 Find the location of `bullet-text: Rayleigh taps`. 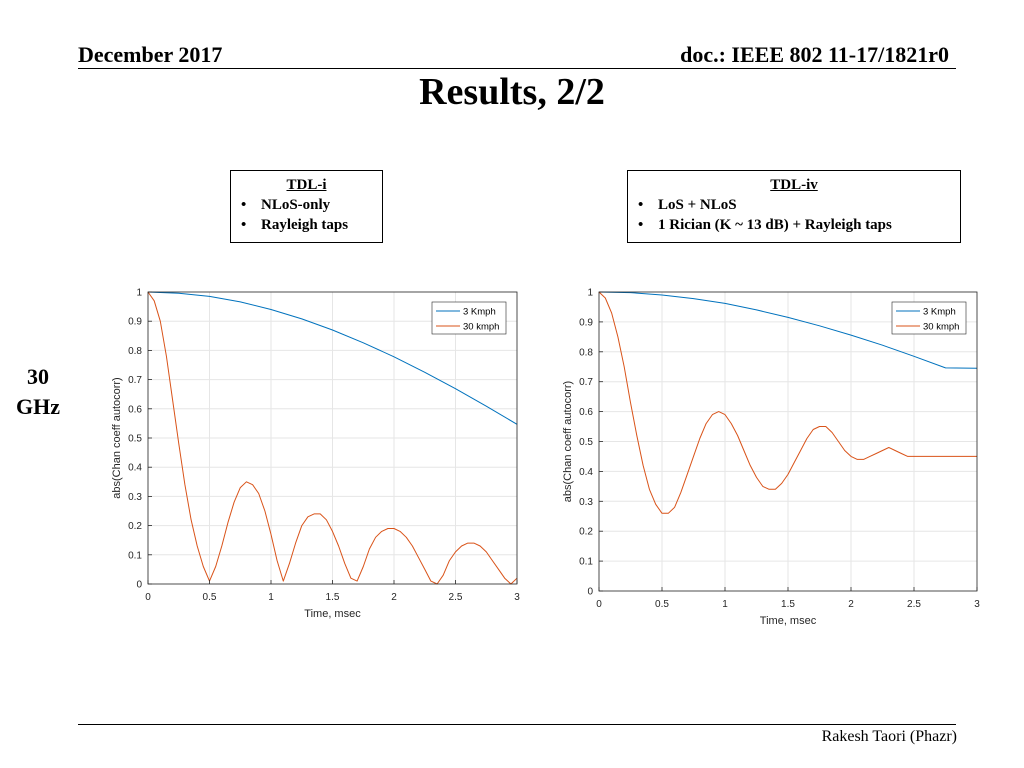

bullet-text: Rayleigh taps is located at coordinates (305, 225).